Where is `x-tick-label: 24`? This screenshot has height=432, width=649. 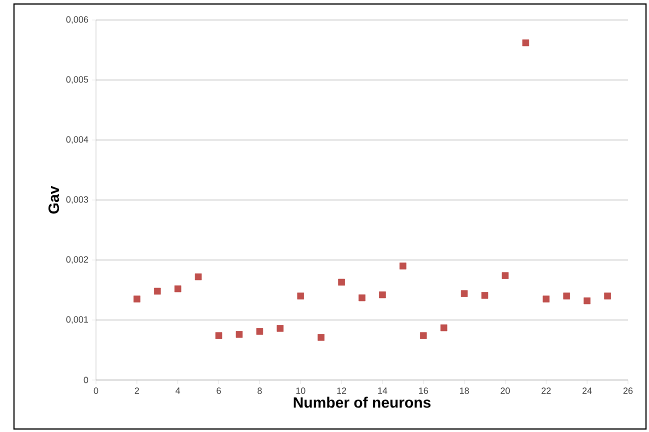
x-tick-label: 24 is located at coordinates (587, 391).